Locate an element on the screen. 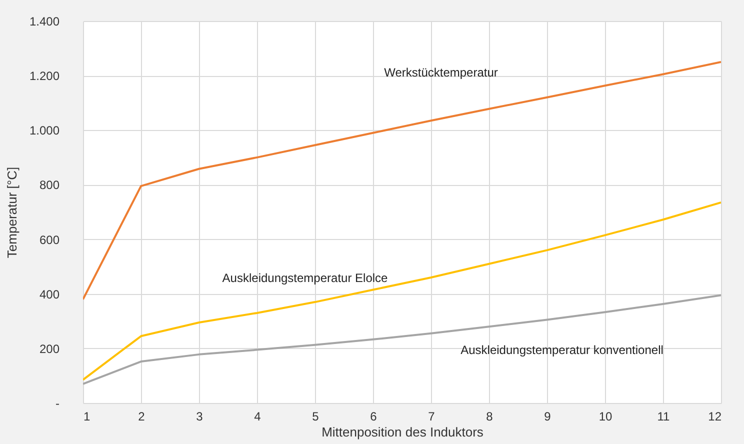 Image resolution: width=744 pixels, height=444 pixels. x-tick-label: 7 is located at coordinates (432, 417).